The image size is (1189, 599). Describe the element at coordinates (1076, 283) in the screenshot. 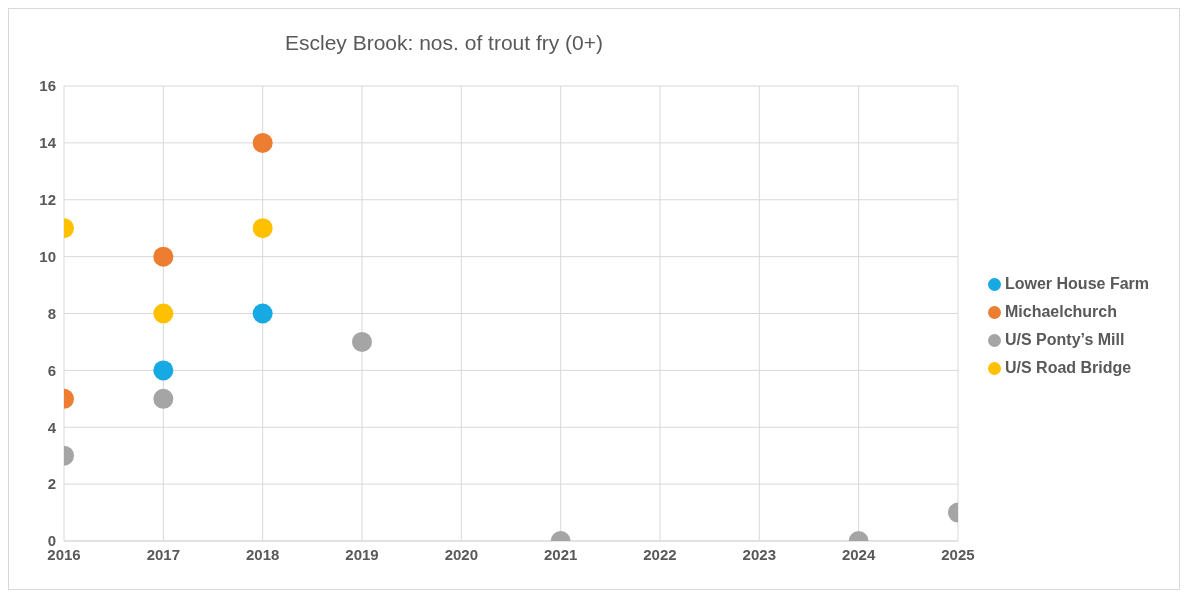

I see `legend-label: Lower House Farm` at that location.